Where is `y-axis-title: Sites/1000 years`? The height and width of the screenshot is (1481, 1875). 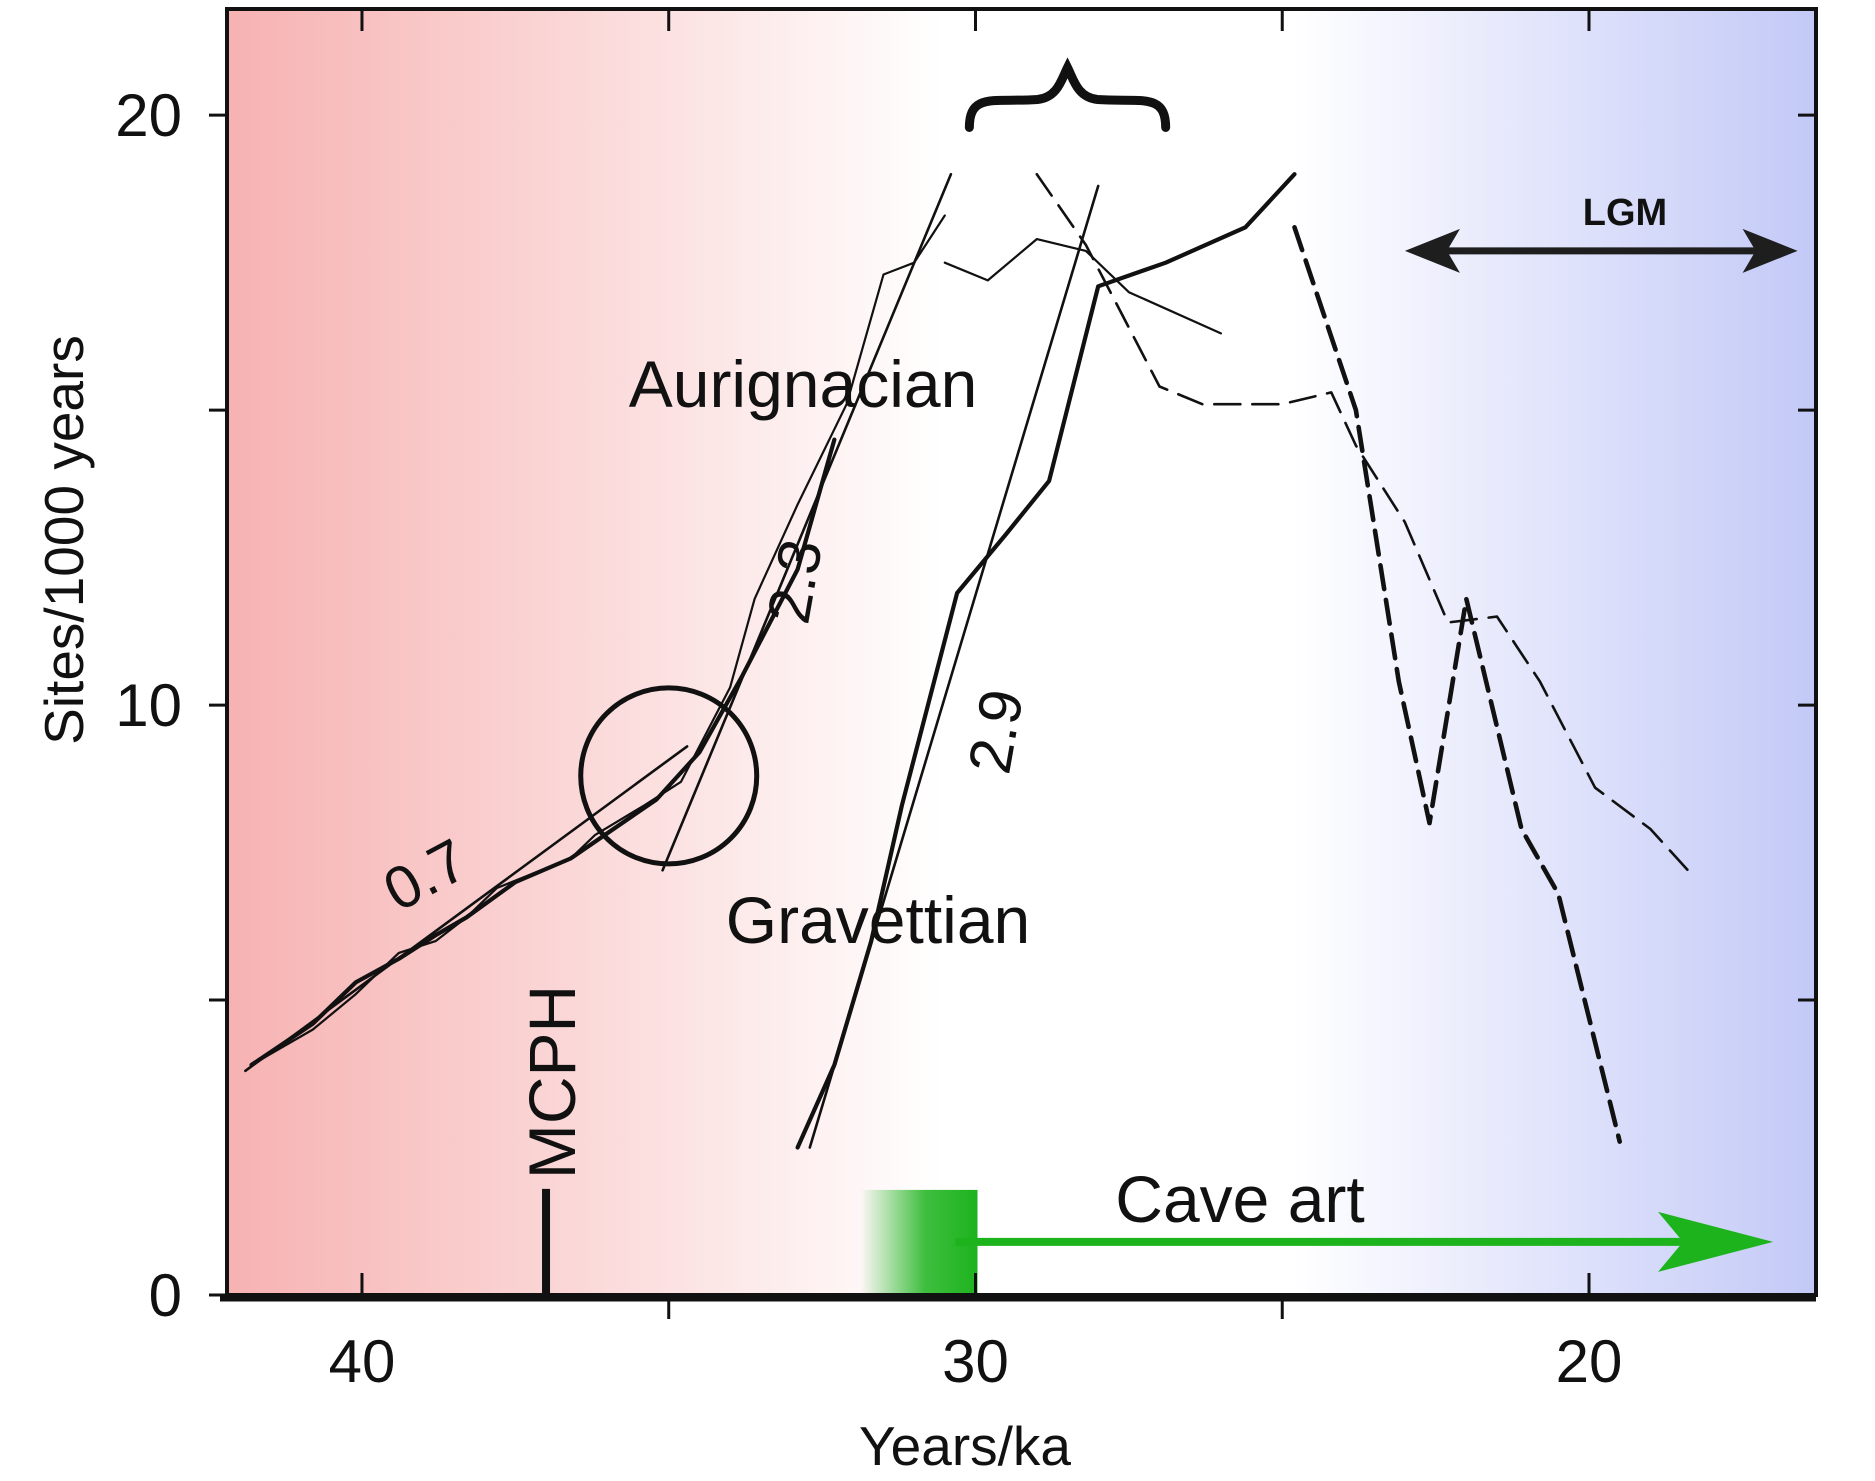
y-axis-title: Sites/1000 years is located at coordinates (64, 540).